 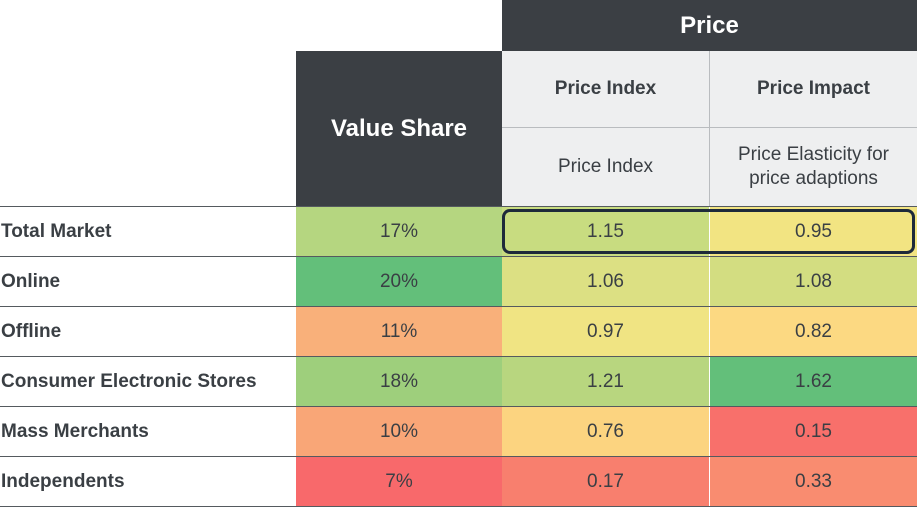 I want to click on price-impact-label: Price Impact, so click(x=813, y=88).